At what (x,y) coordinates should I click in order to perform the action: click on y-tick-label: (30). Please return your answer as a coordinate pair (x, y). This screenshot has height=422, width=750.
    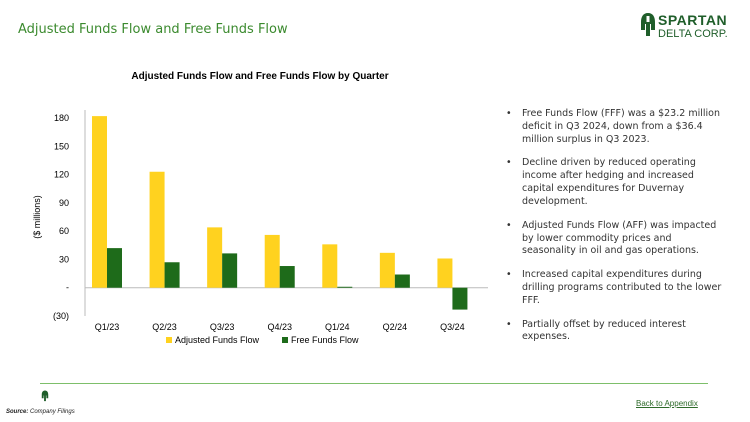
    Looking at the image, I should click on (61, 316).